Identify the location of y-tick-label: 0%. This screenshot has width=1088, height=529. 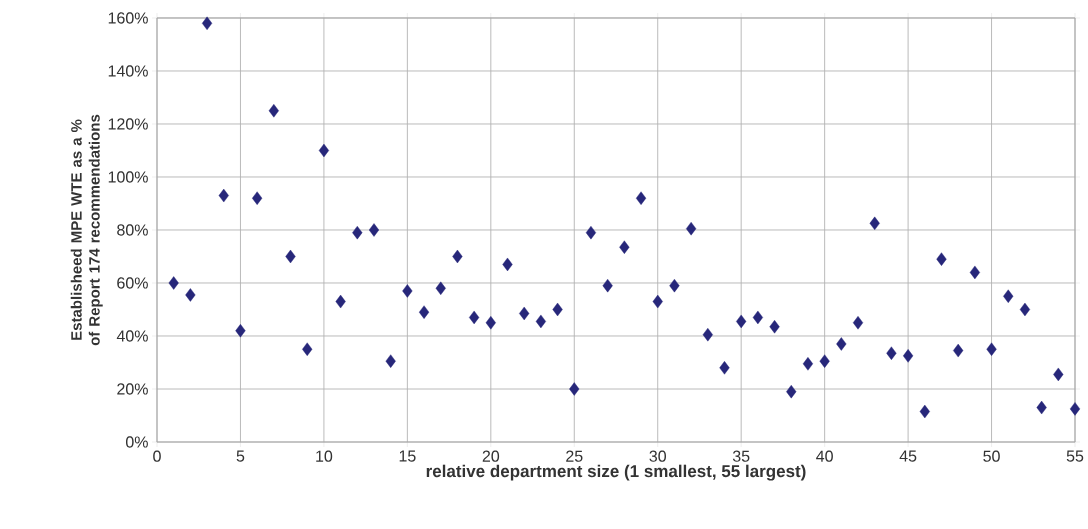
(136, 442).